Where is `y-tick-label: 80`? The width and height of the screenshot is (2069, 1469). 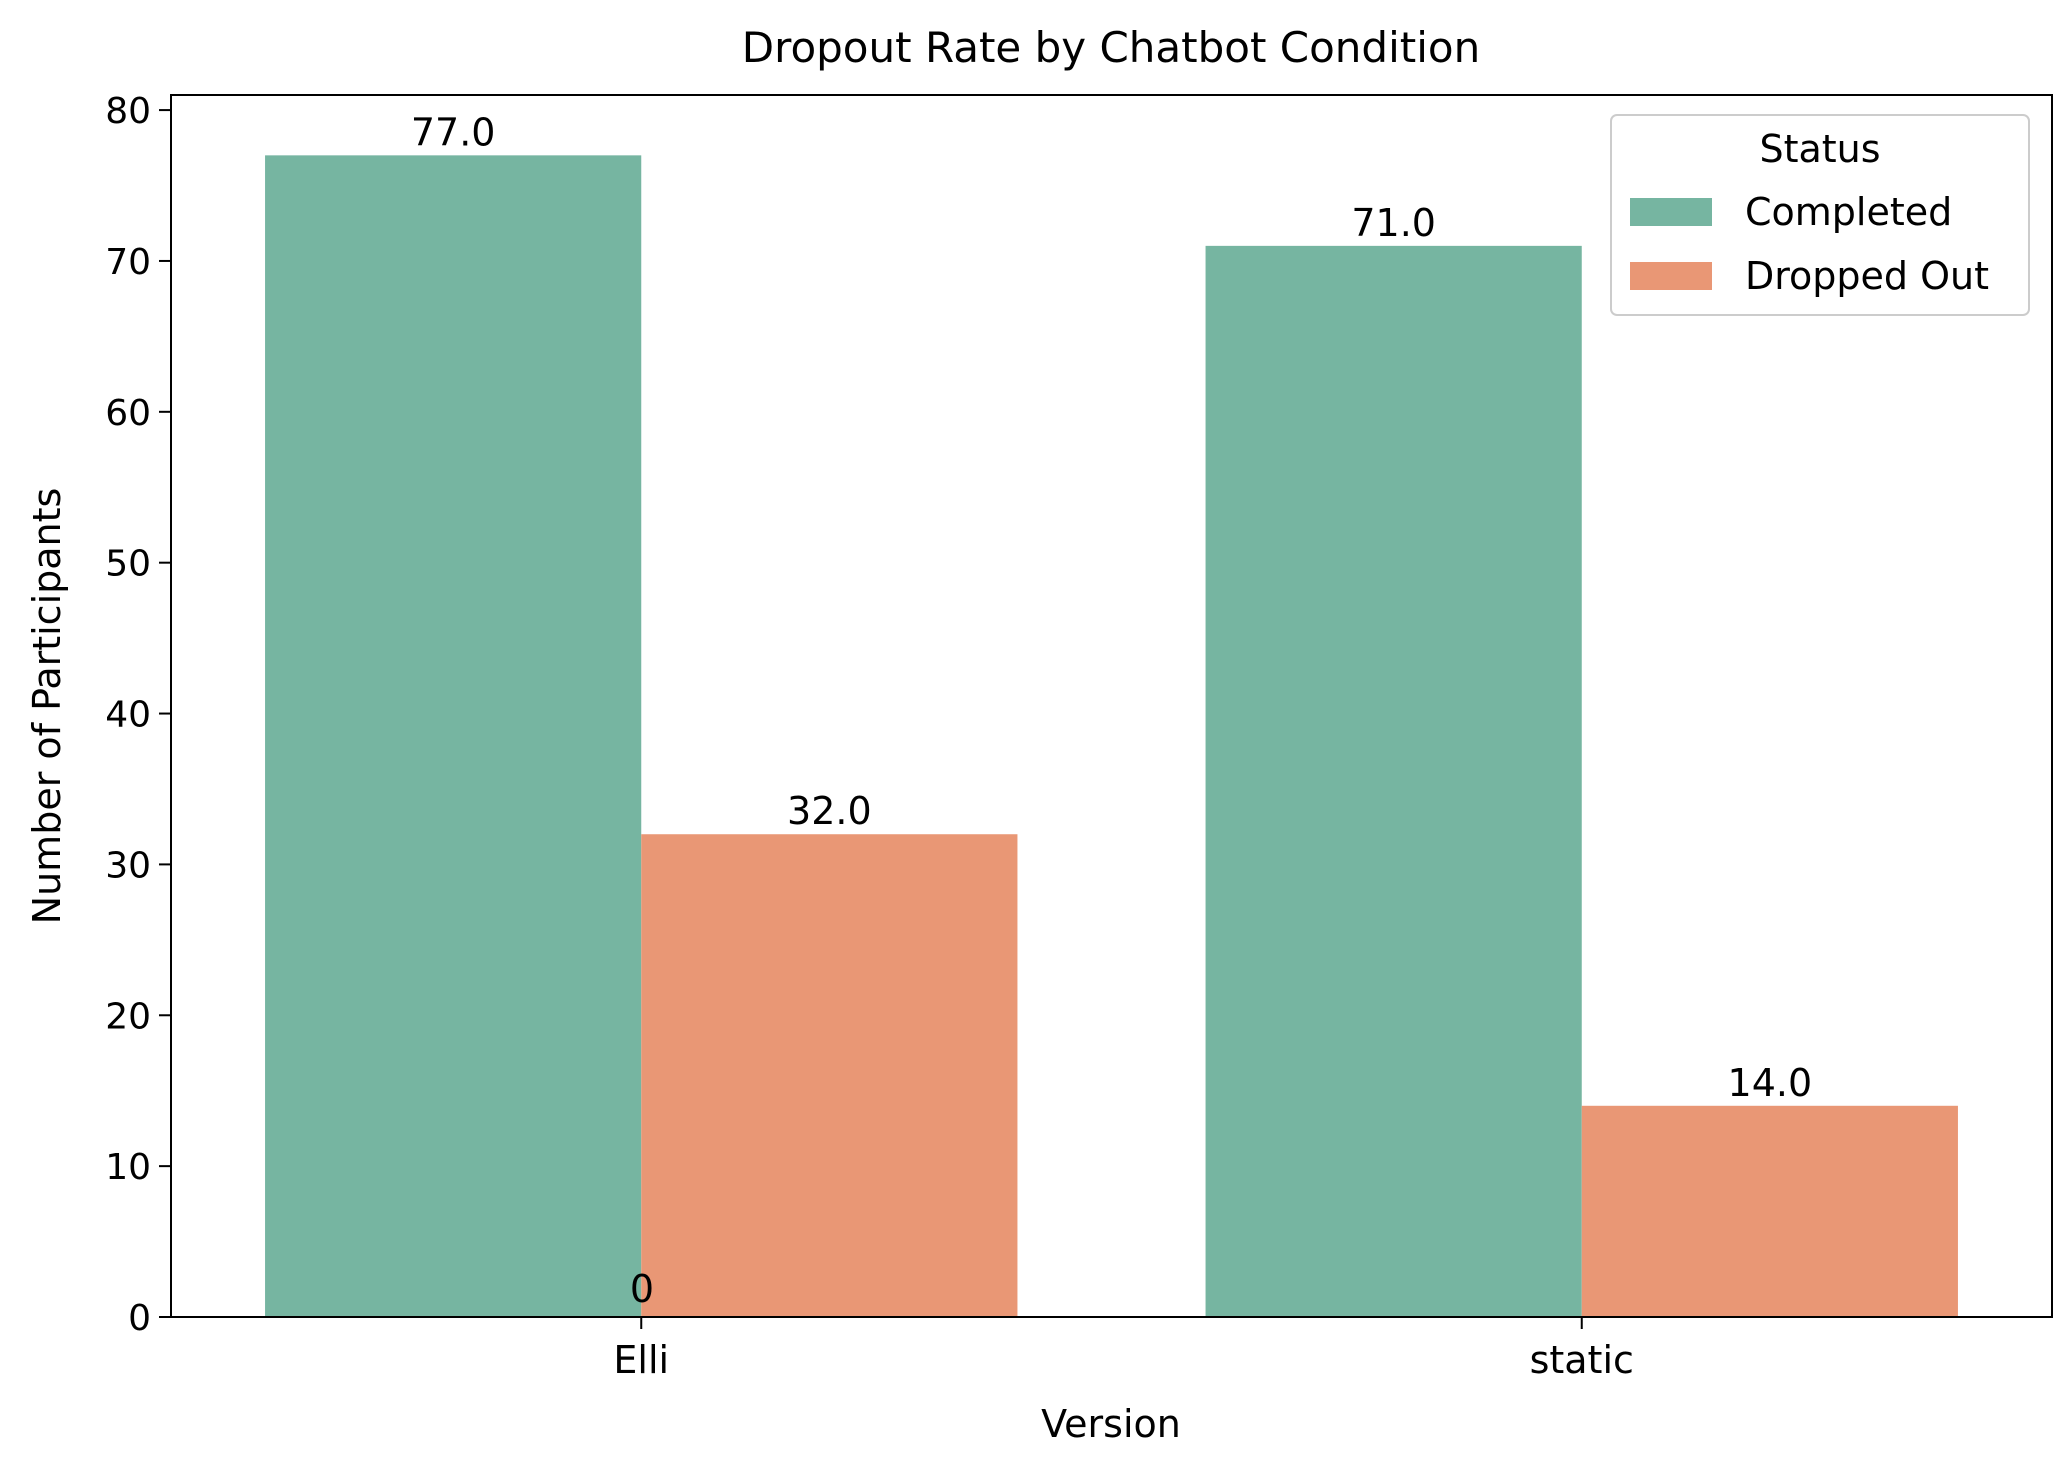 y-tick-label: 80 is located at coordinates (128, 111).